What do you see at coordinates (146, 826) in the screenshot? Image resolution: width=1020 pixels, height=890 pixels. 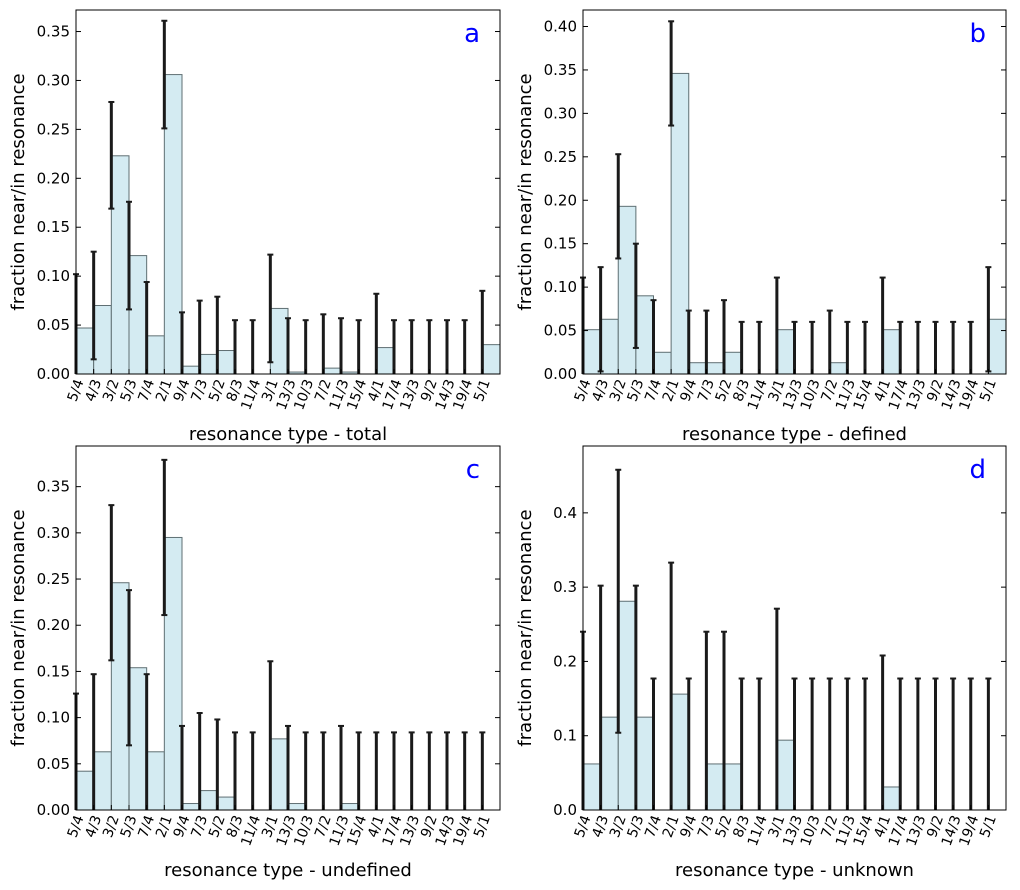 I see `panel-c-xtick-label: 7/4` at bounding box center [146, 826].